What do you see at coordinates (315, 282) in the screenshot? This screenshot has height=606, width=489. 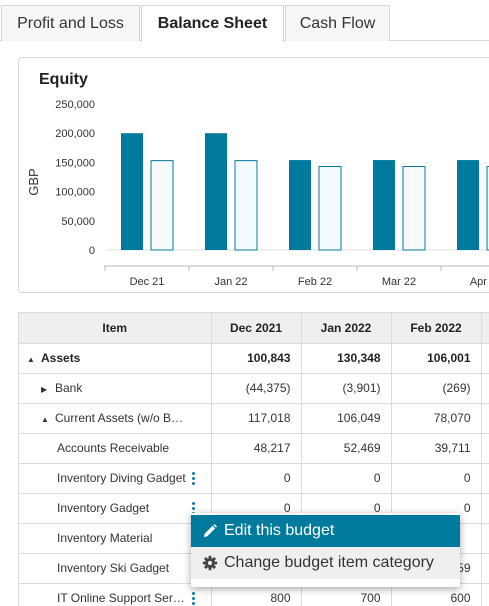 I see `x-tick-label: Feb 22` at bounding box center [315, 282].